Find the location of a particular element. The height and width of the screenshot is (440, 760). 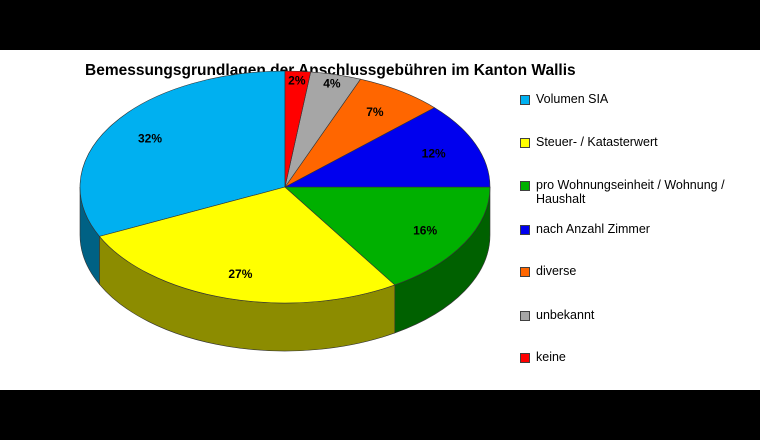

legend-item: unbekannt is located at coordinates (637, 315).